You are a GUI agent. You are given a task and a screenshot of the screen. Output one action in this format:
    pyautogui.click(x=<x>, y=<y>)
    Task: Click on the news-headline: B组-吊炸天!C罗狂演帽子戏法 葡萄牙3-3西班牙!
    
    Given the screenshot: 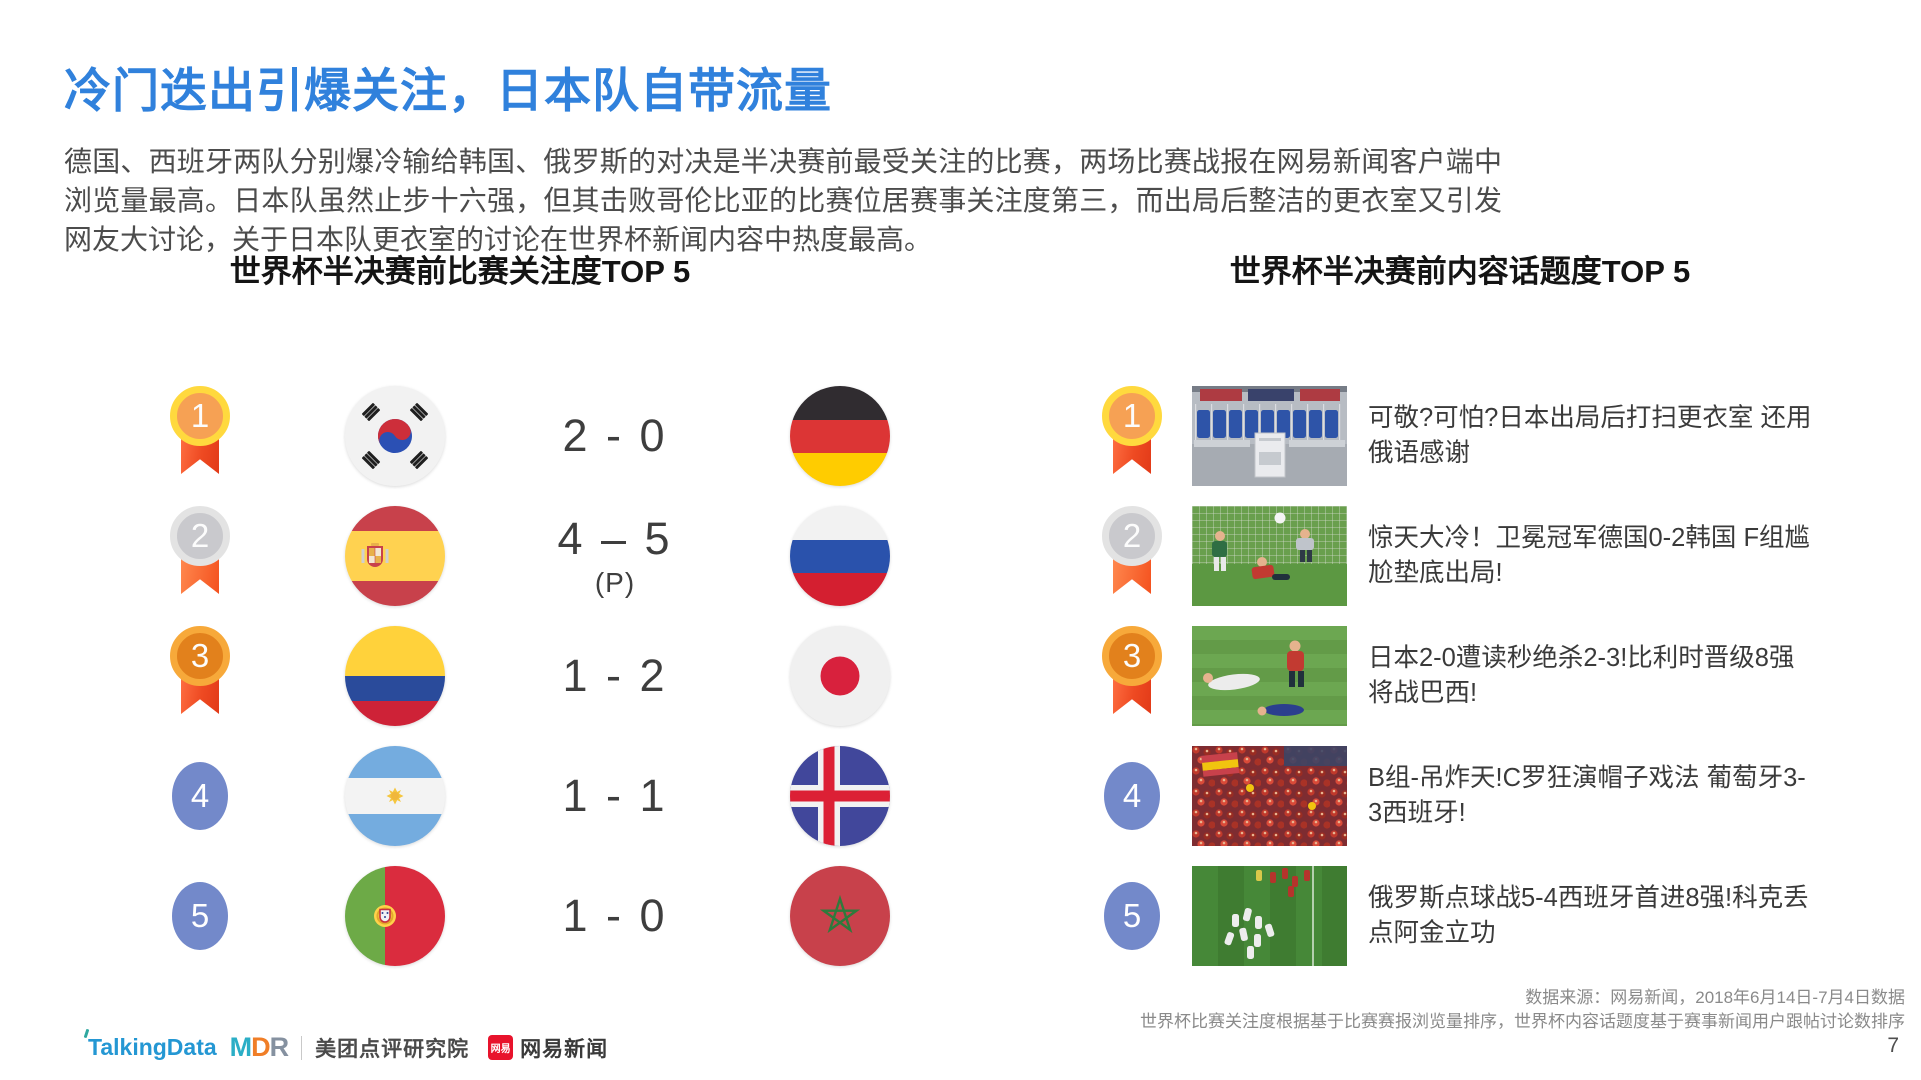 What is the action you would take?
    pyautogui.click(x=1592, y=796)
    